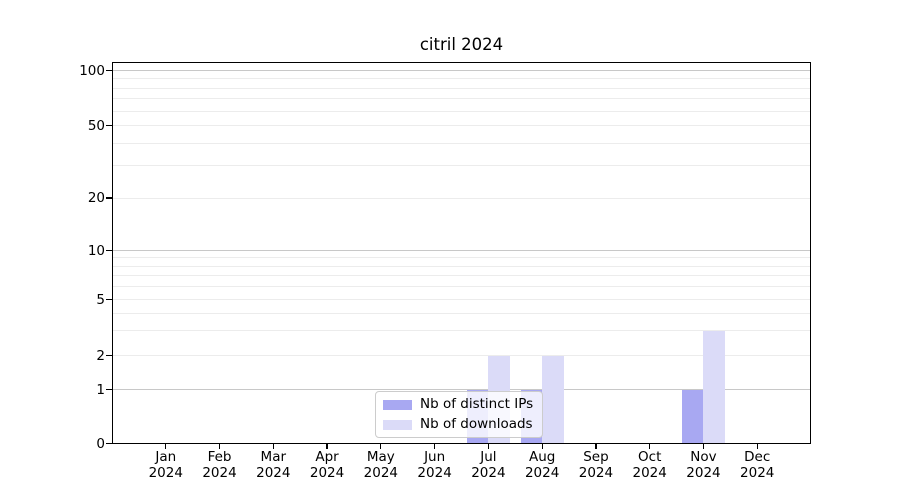 This screenshot has height=500, width=900. I want to click on x-tick-label: Jun 2024, so click(435, 465).